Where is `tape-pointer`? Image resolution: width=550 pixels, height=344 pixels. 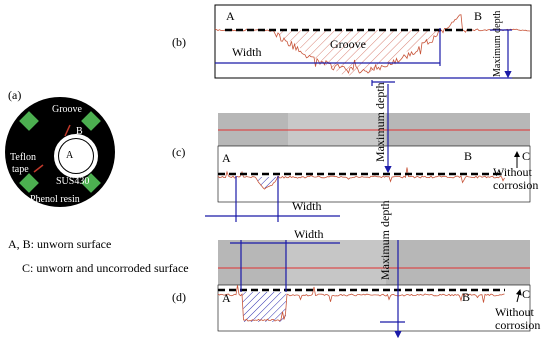 tape-pointer is located at coordinates (38, 168).